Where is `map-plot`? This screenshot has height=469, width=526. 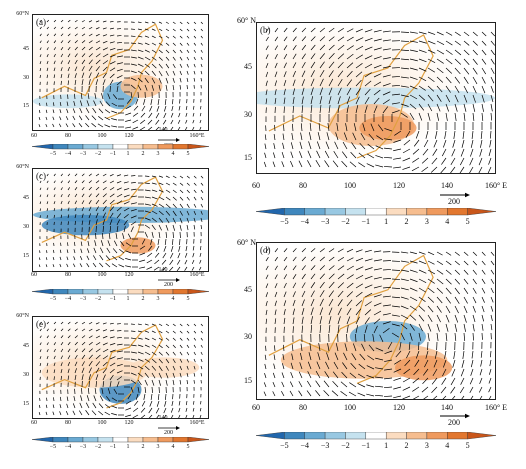 map-plot is located at coordinates (120, 222).